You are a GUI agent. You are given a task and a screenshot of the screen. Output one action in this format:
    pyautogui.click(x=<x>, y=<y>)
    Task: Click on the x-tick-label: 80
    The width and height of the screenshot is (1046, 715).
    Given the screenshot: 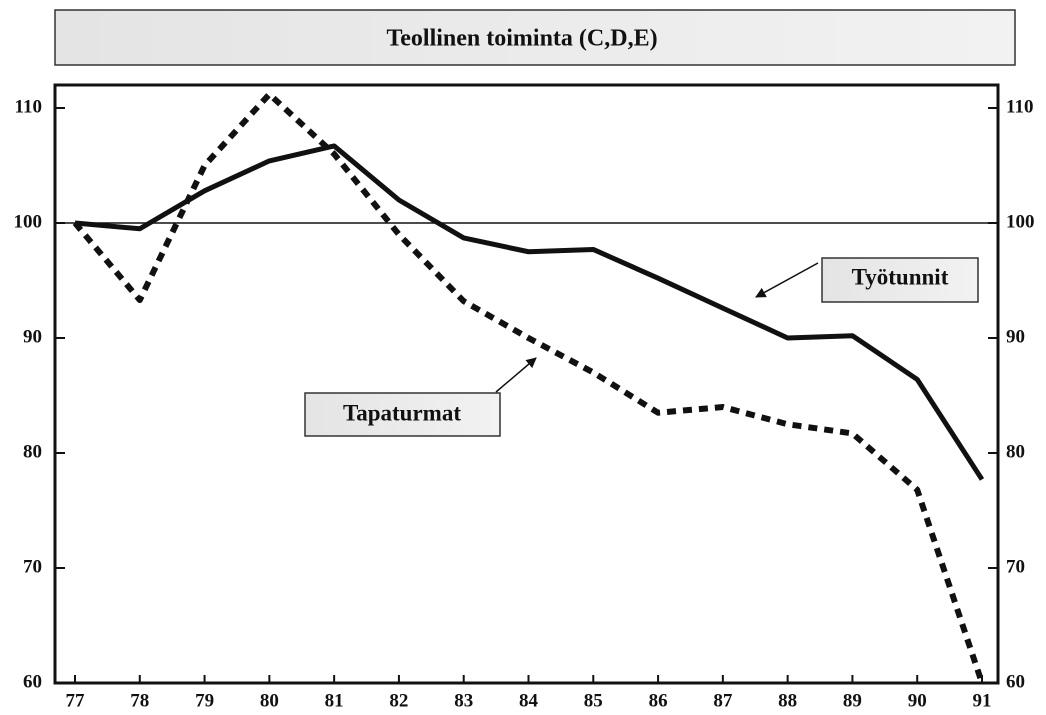 What is the action you would take?
    pyautogui.click(x=269, y=700)
    